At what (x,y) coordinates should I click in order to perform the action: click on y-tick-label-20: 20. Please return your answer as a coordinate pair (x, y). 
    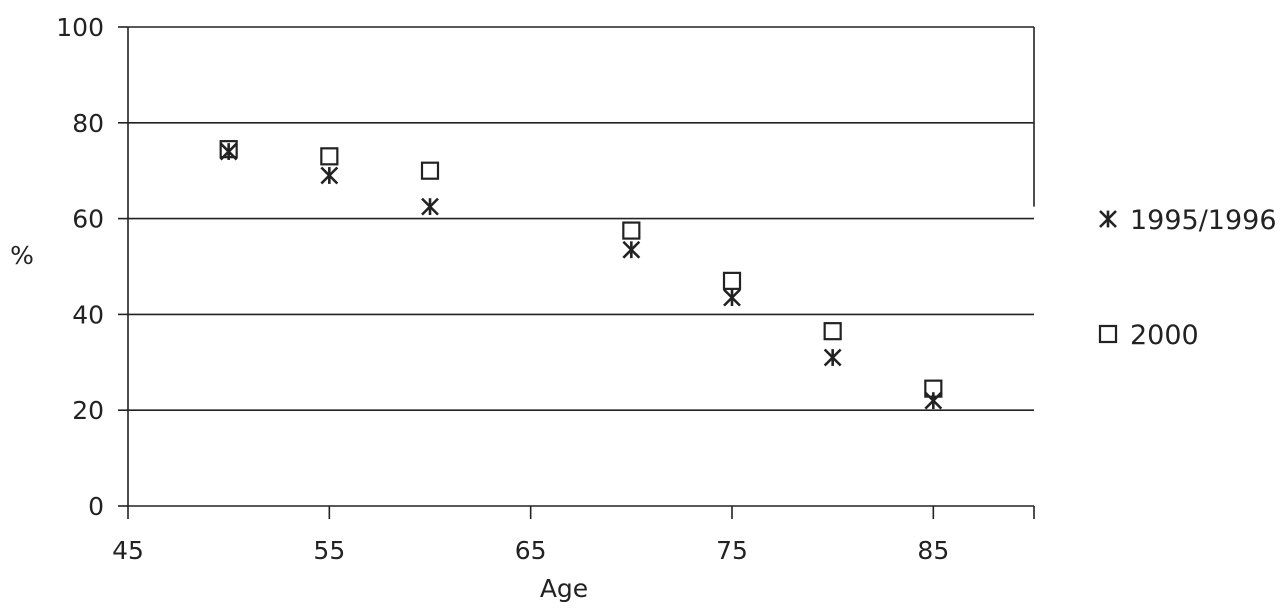
    Looking at the image, I should click on (88, 410).